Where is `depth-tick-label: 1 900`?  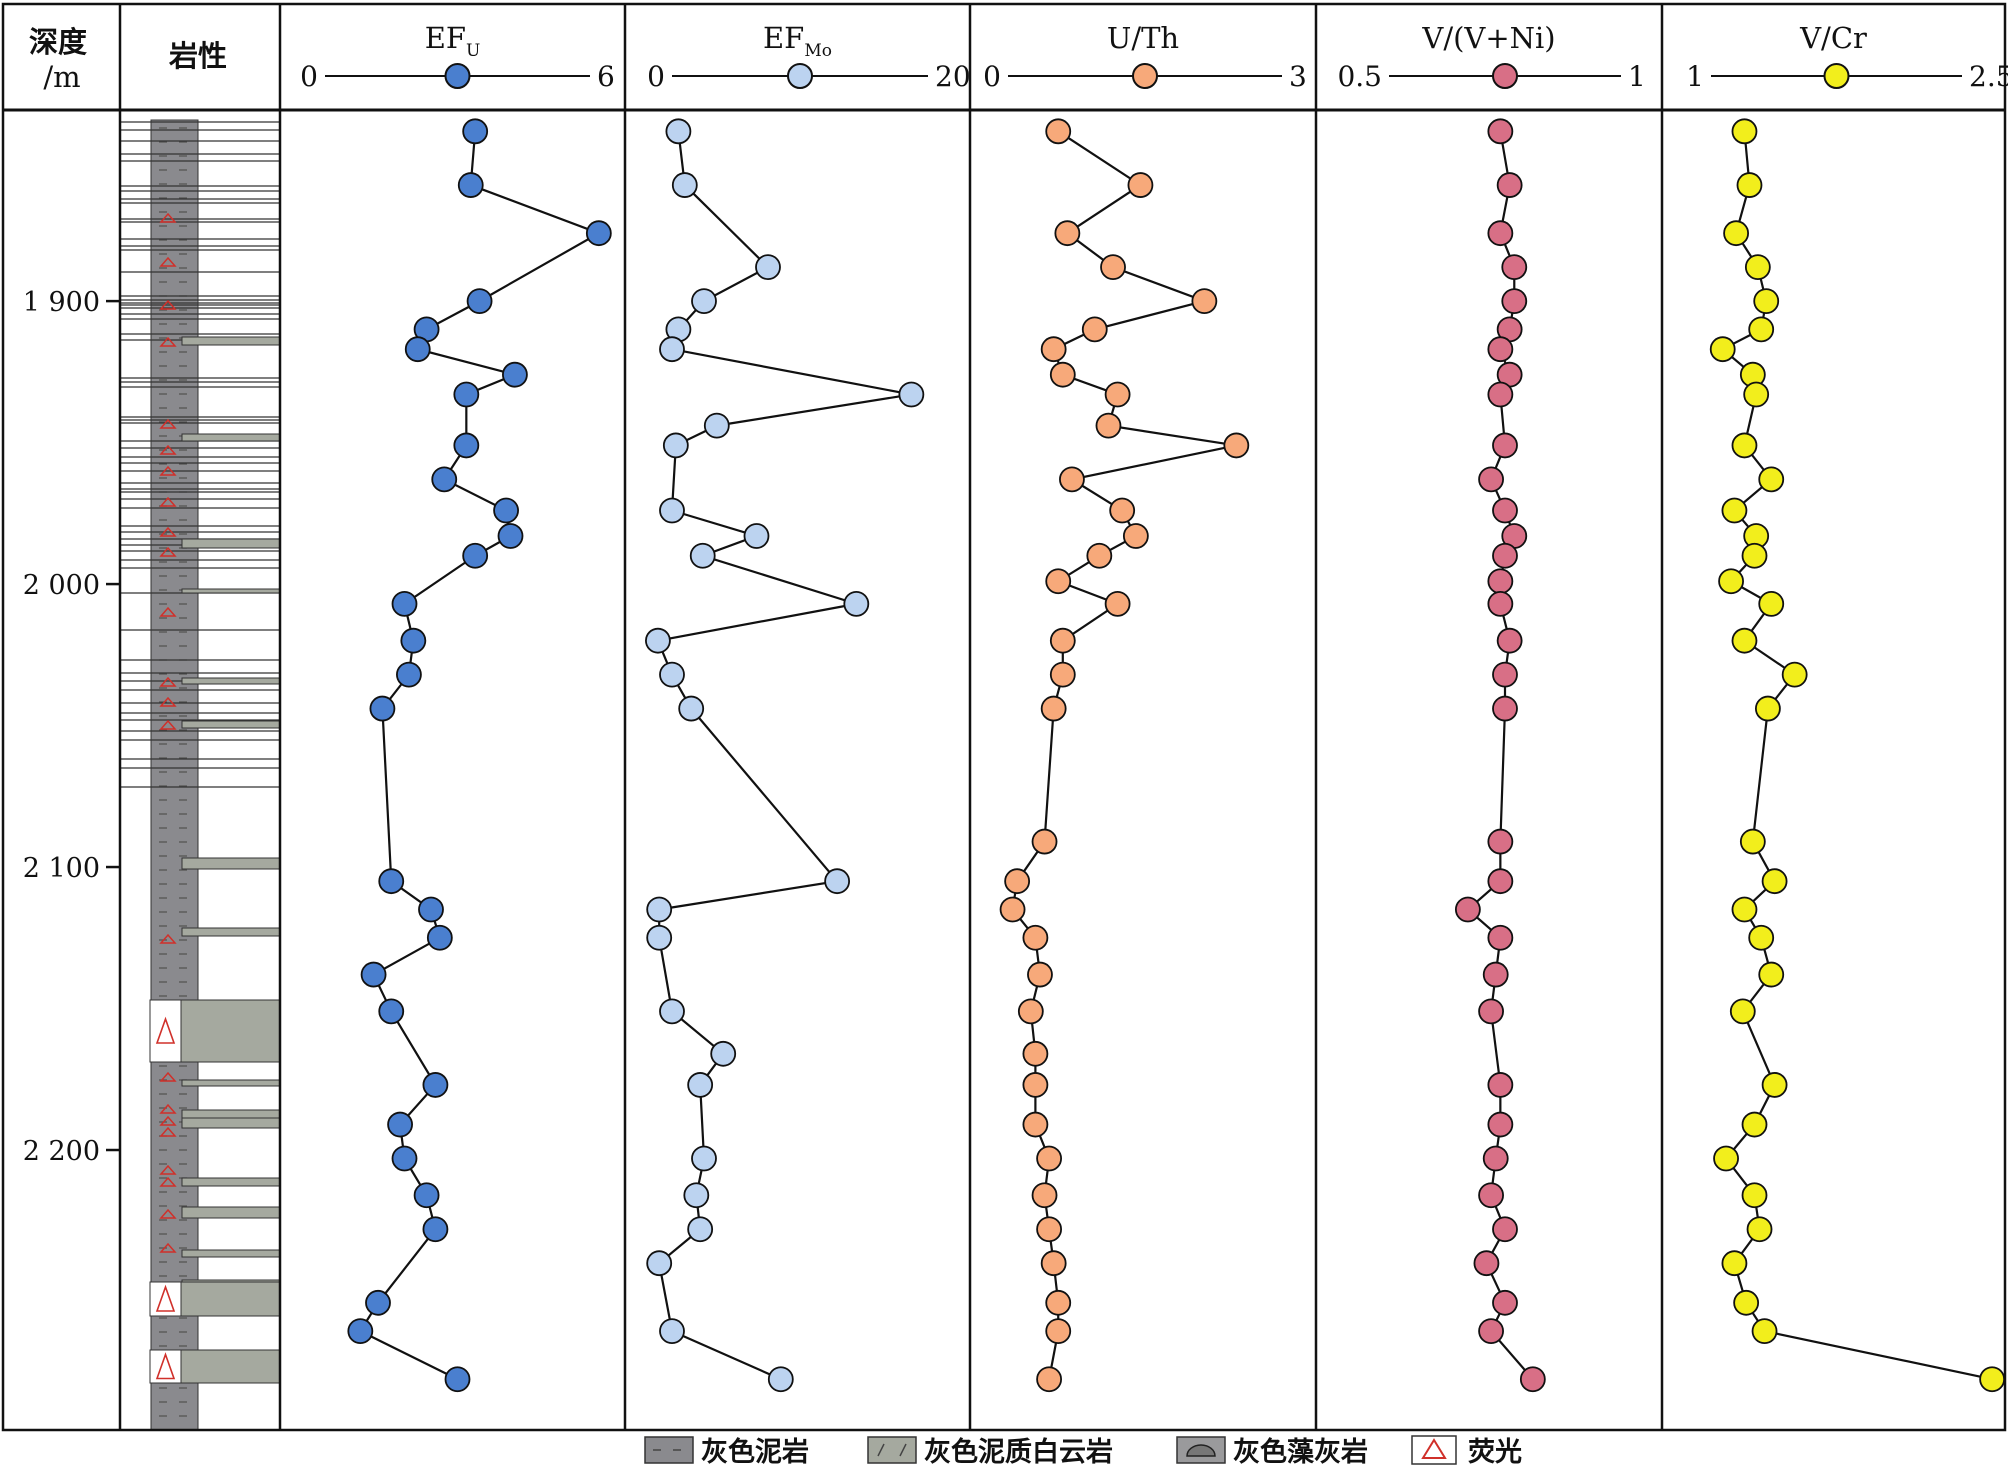
depth-tick-label: 1 900 is located at coordinates (61, 302).